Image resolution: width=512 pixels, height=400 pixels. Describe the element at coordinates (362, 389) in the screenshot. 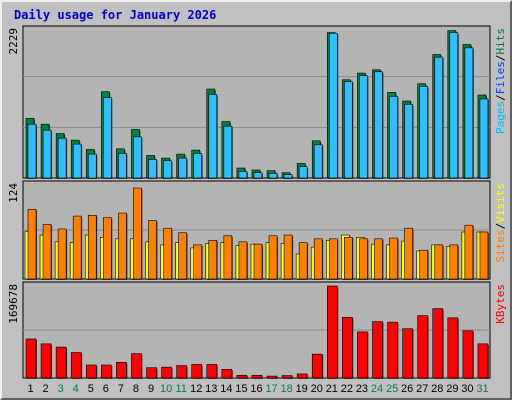

I see `day-label-23: 23` at that location.